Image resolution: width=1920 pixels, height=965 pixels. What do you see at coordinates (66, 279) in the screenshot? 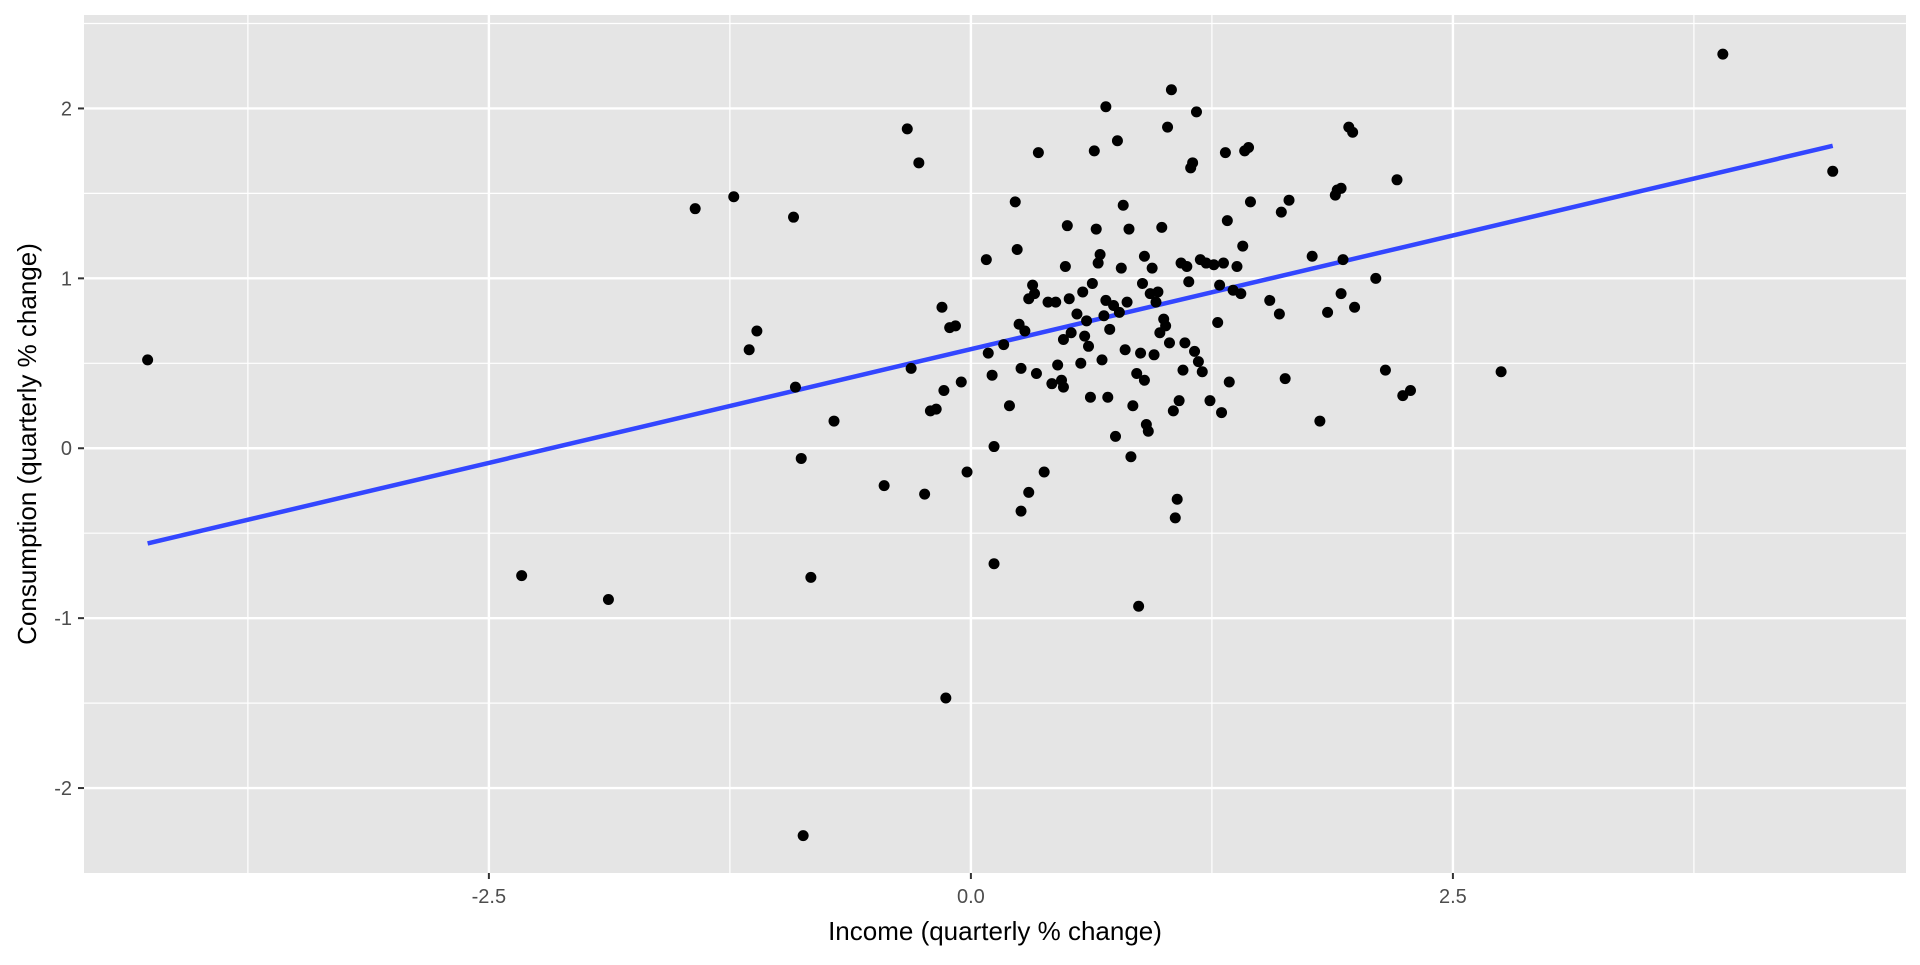
I see `y-tick-label: 1` at bounding box center [66, 279].